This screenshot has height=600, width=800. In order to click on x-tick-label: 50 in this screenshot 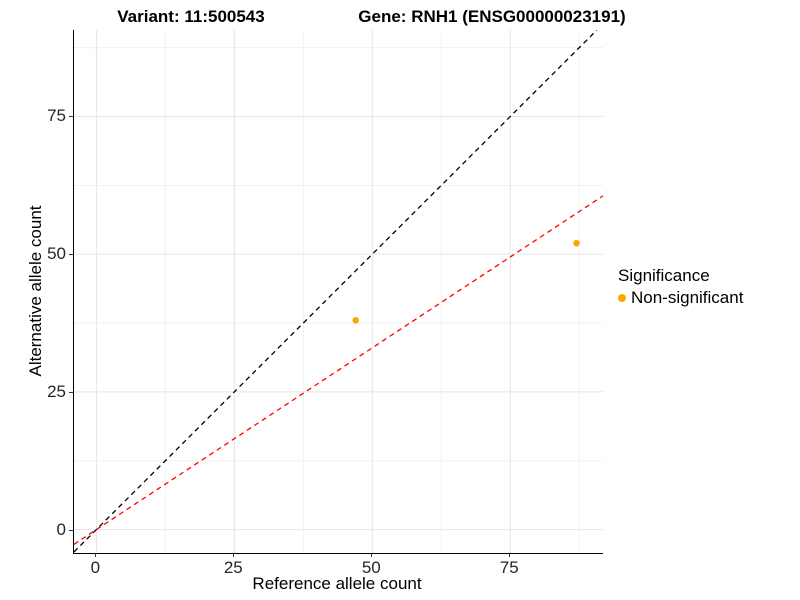, I will do `click(371, 567)`.